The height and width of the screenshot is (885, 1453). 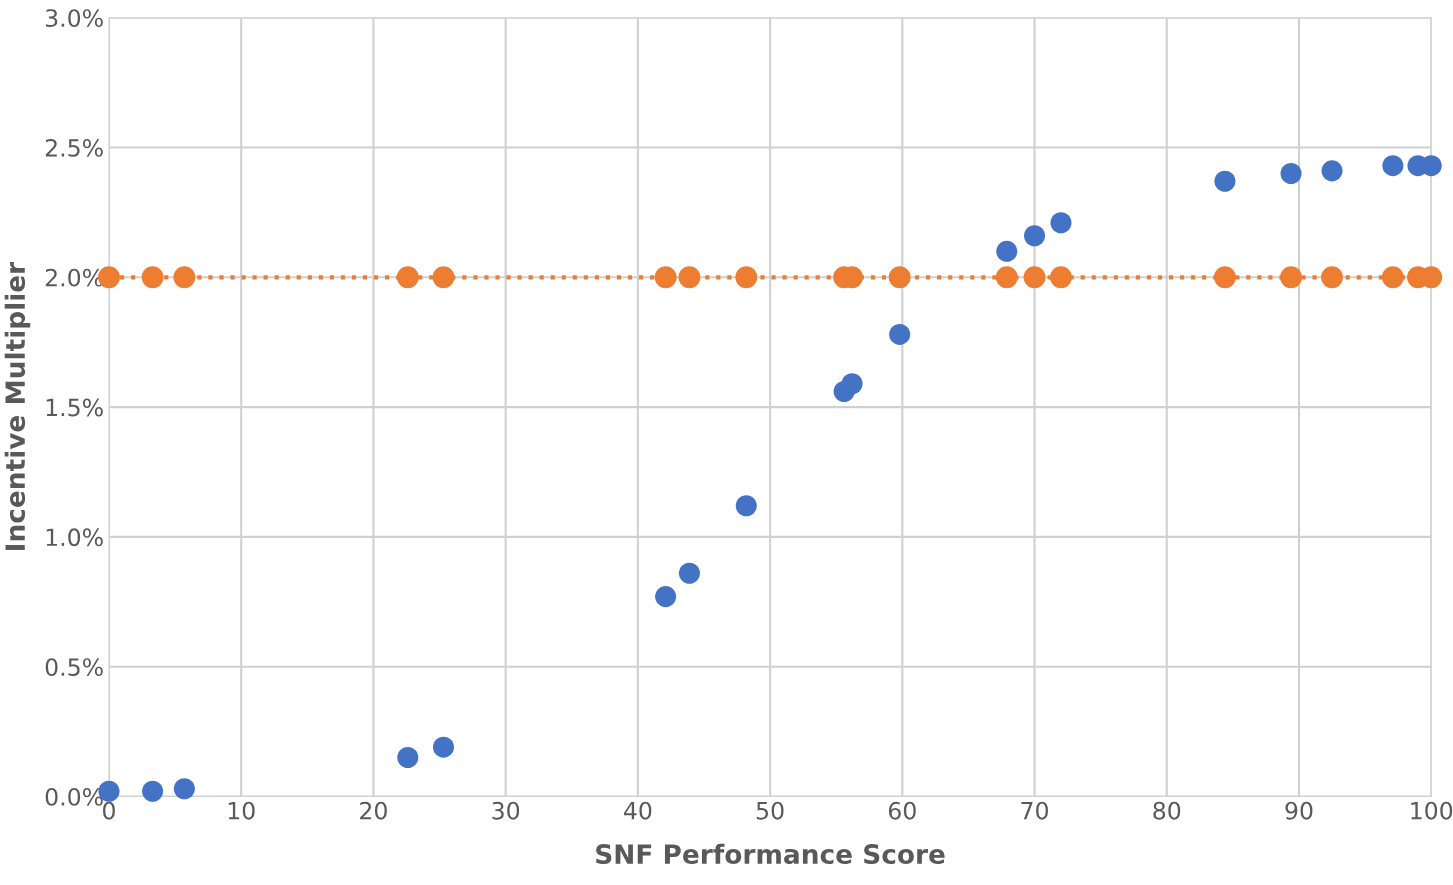 I want to click on x-axis-title: SNF Performance Score, so click(x=770, y=854).